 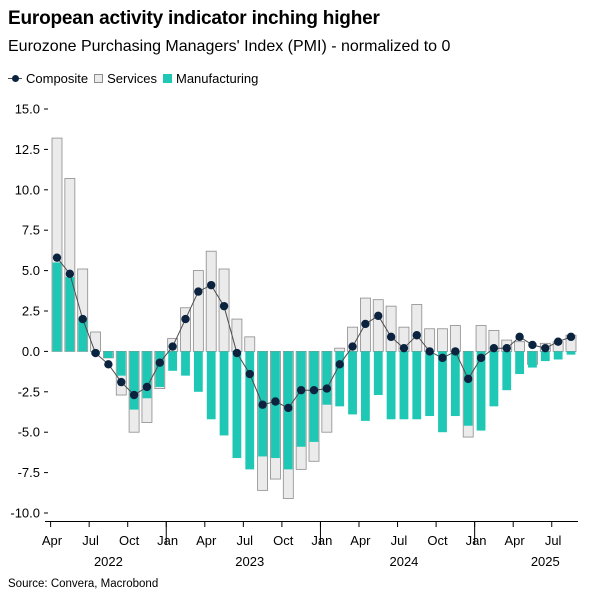 I want to click on composite-marker-icon, so click(x=15, y=79).